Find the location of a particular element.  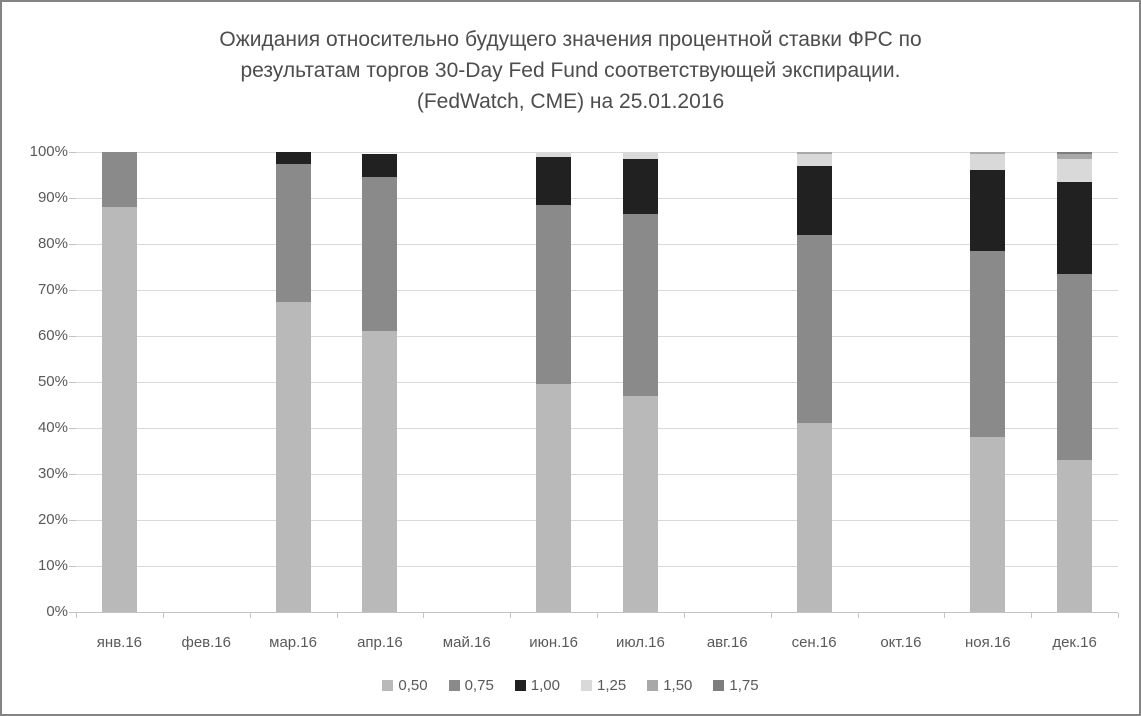

legend-label: 1,75 is located at coordinates (744, 685).